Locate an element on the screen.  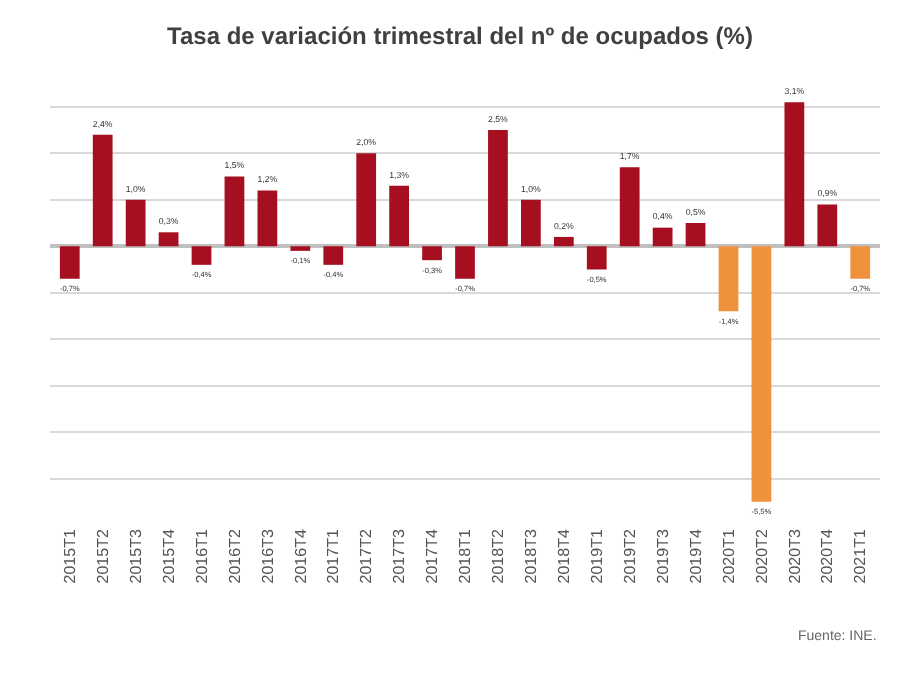
x-tick-label: 2016T3 is located at coordinates (267, 556).